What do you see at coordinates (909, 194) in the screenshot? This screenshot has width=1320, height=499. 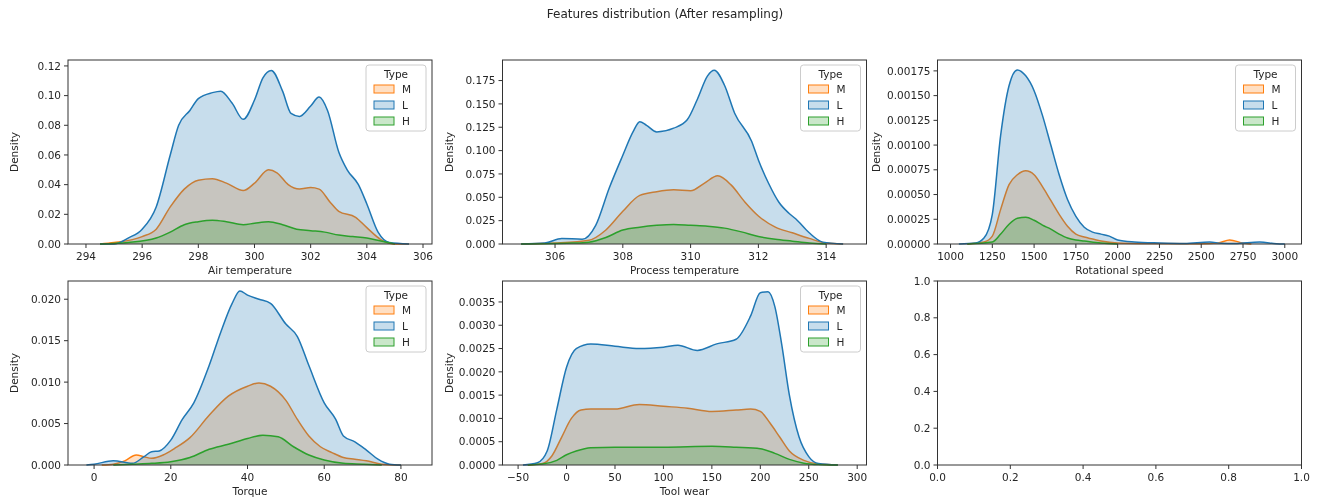 I see `y-tick-label: 0.00050` at bounding box center [909, 194].